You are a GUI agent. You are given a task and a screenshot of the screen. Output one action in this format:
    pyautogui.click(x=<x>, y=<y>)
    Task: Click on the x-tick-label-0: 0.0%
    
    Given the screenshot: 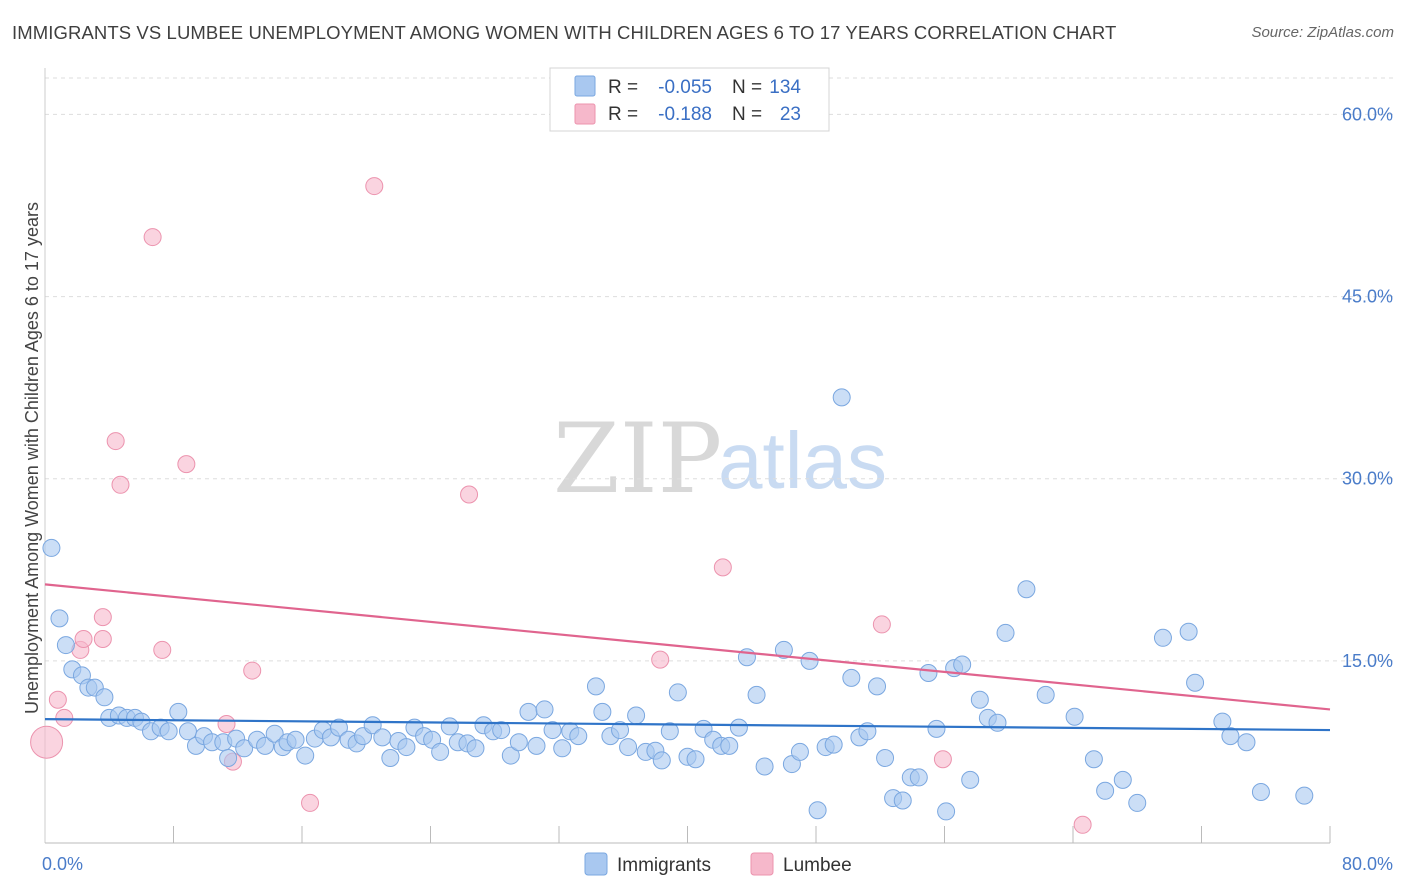 What is the action you would take?
    pyautogui.click(x=62, y=864)
    